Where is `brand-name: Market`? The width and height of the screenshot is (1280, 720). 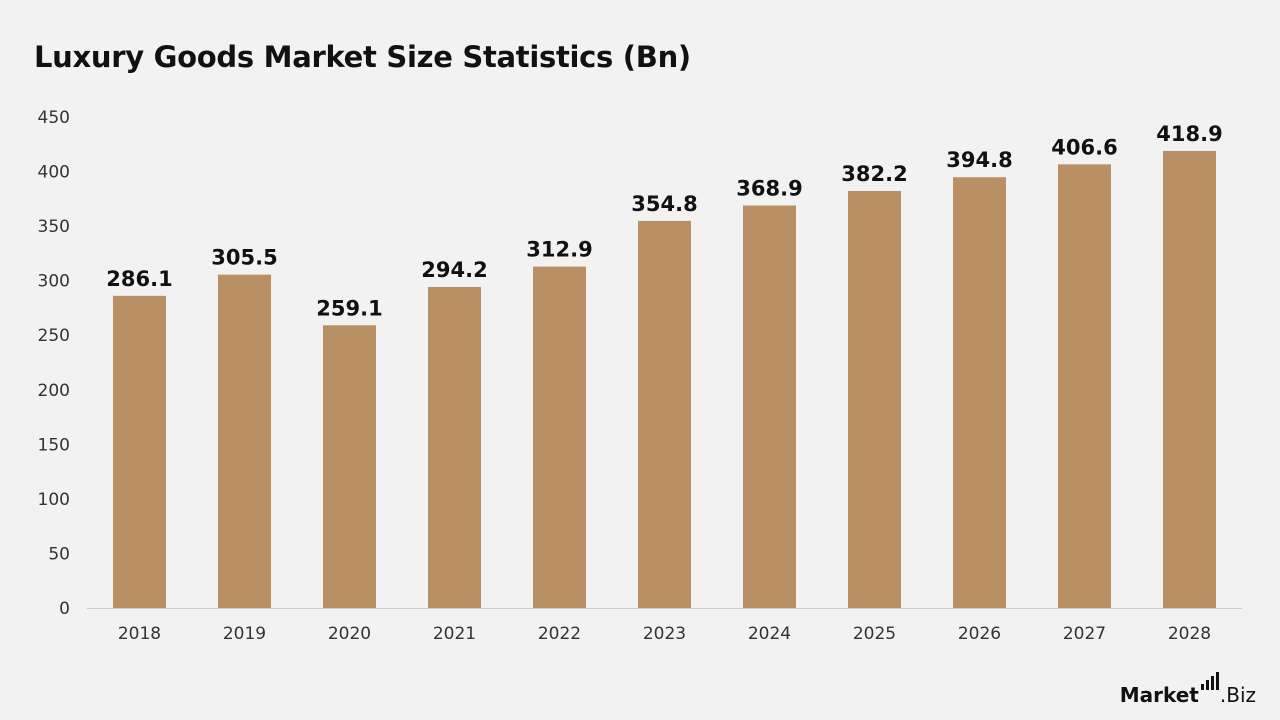 brand-name: Market is located at coordinates (1159, 695).